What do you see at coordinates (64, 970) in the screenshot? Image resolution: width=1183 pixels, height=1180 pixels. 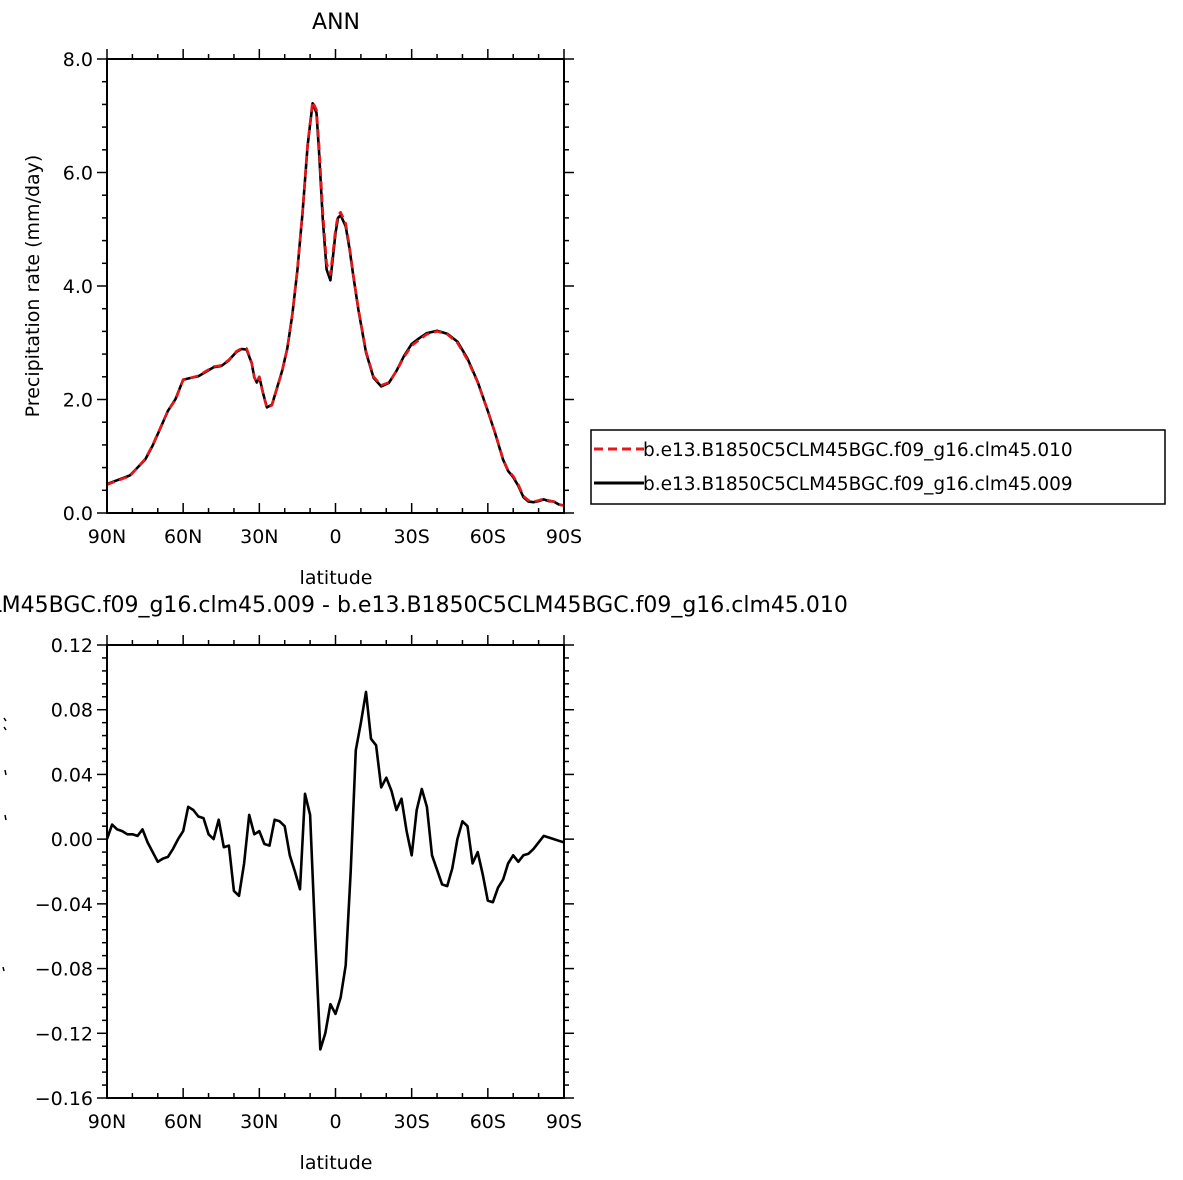 I see `y-tick-label: −0.08` at bounding box center [64, 970].